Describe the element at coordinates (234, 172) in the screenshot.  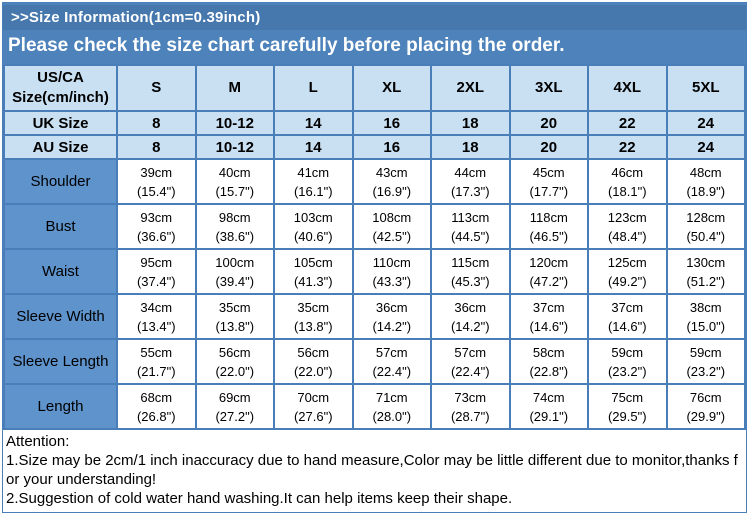
I see `measurement-cm: 40cm` at that location.